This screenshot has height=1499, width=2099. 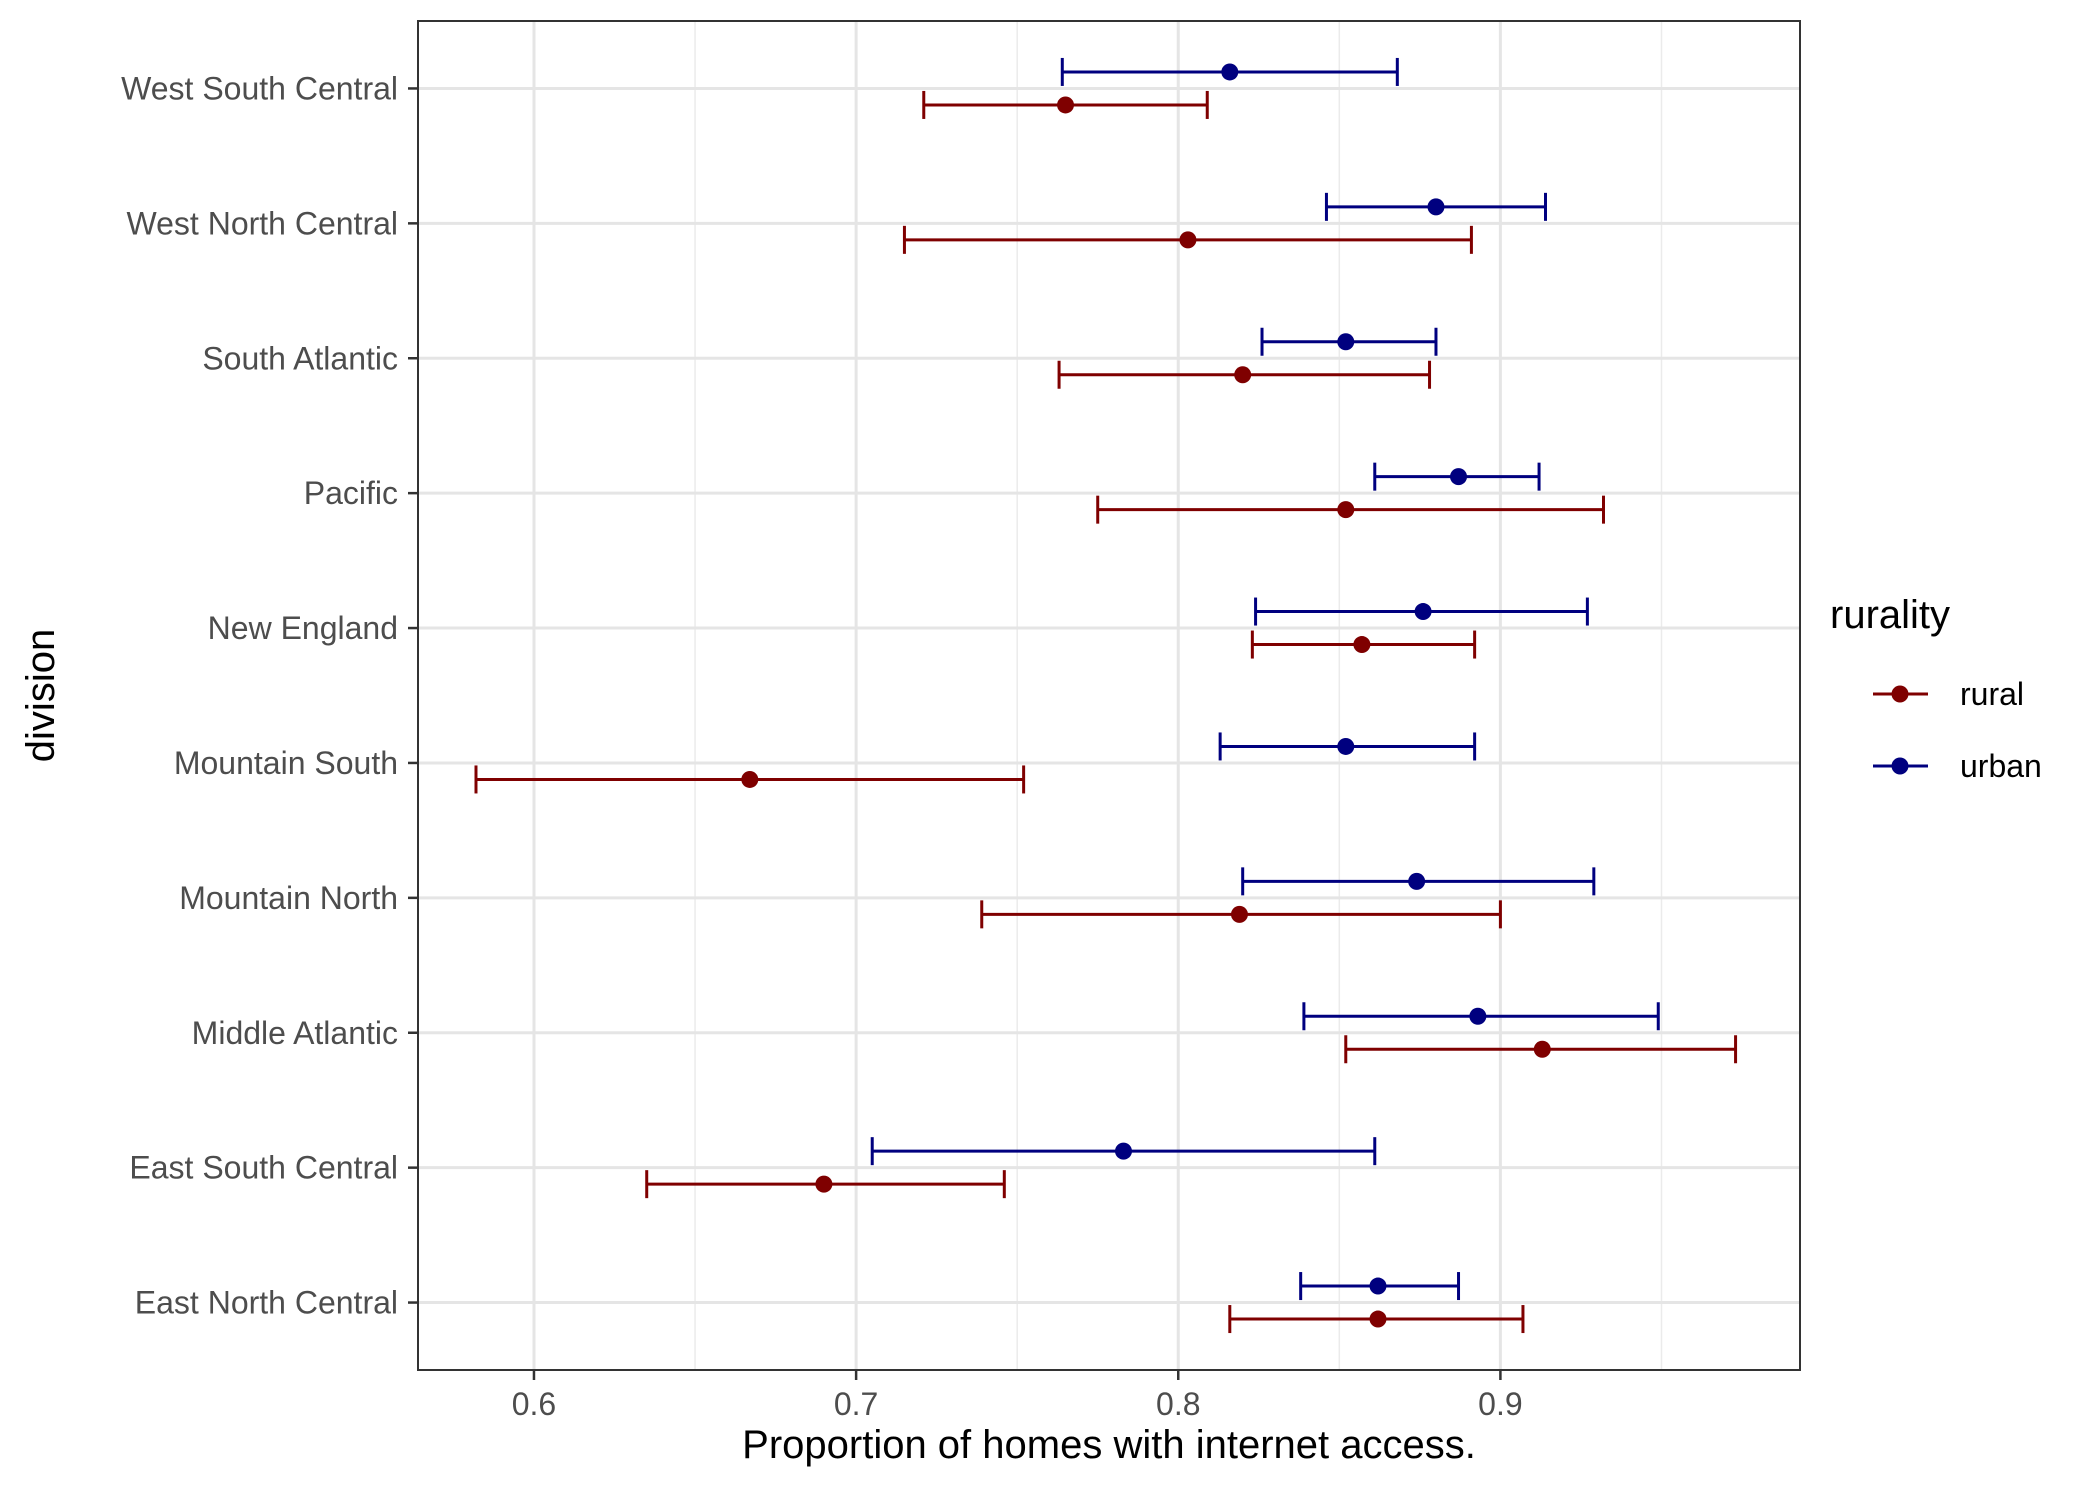 I want to click on y-tick-label: Pacific, so click(x=351, y=493).